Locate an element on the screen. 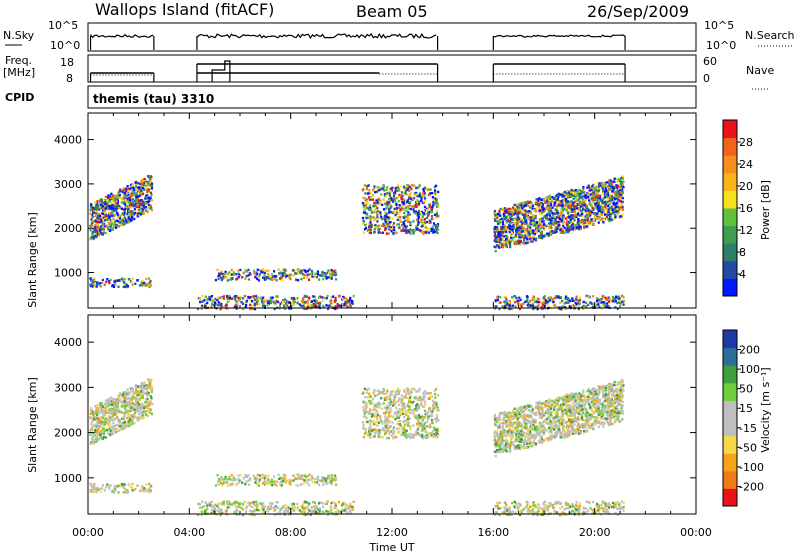 This screenshot has width=800, height=558. power-ytick-label: 1000 is located at coordinates (68, 273).